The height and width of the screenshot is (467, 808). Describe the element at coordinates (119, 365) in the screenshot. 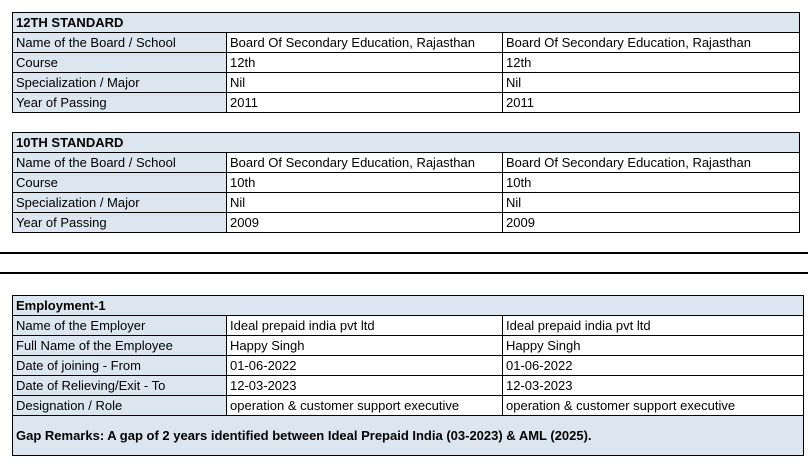

I see `row-label: Date of joining - From` at that location.